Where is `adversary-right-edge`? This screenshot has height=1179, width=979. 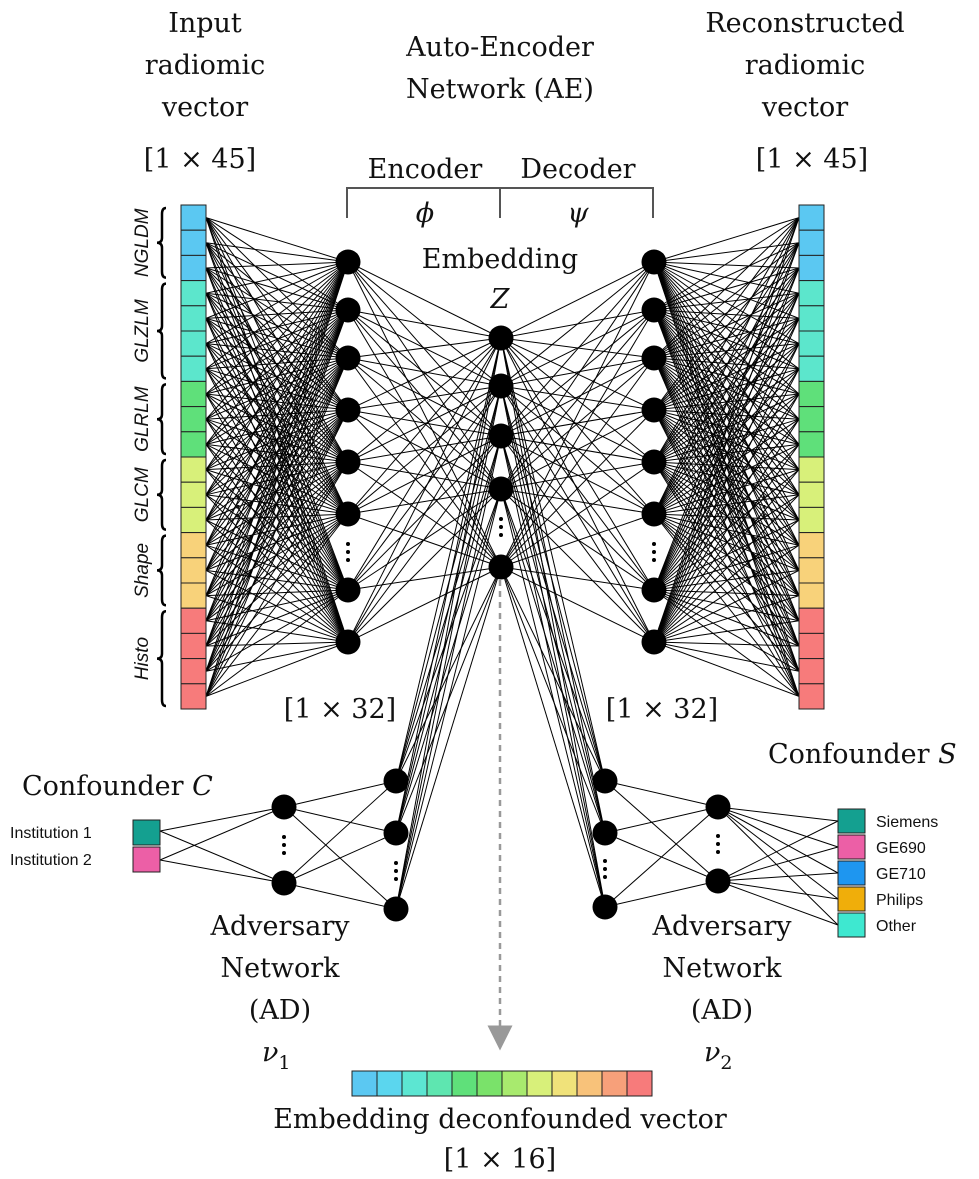 adversary-right-edge is located at coordinates (661, 820).